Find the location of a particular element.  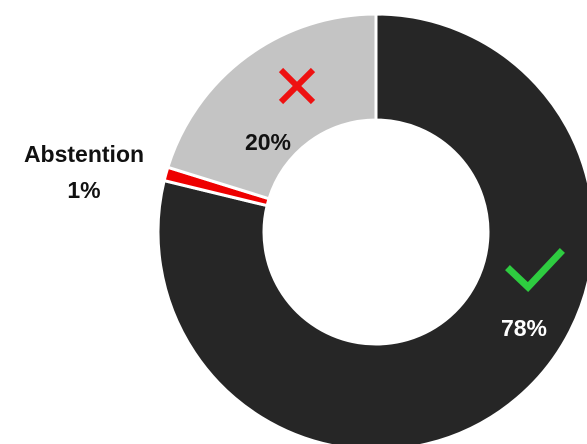

slice-no-annotation: 20% is located at coordinates (280, 111).